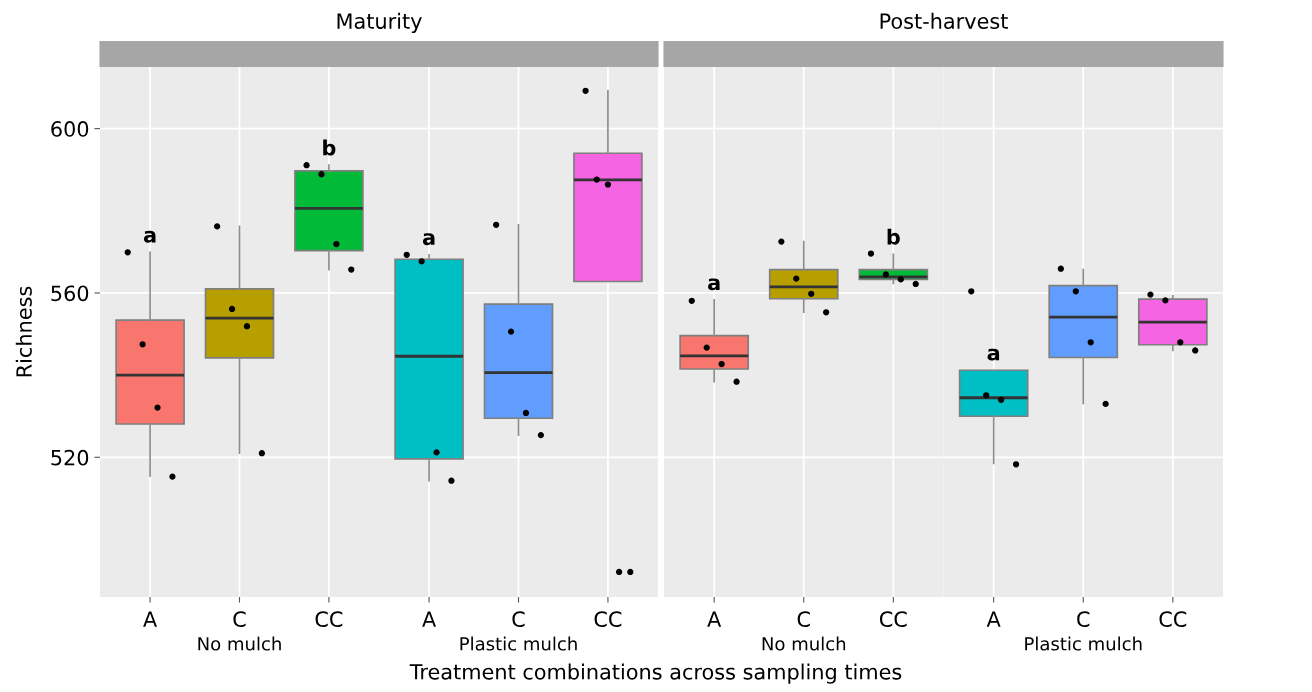 The width and height of the screenshot is (1312, 692). Describe the element at coordinates (70, 129) in the screenshot. I see `y-tick-label: 600` at that location.